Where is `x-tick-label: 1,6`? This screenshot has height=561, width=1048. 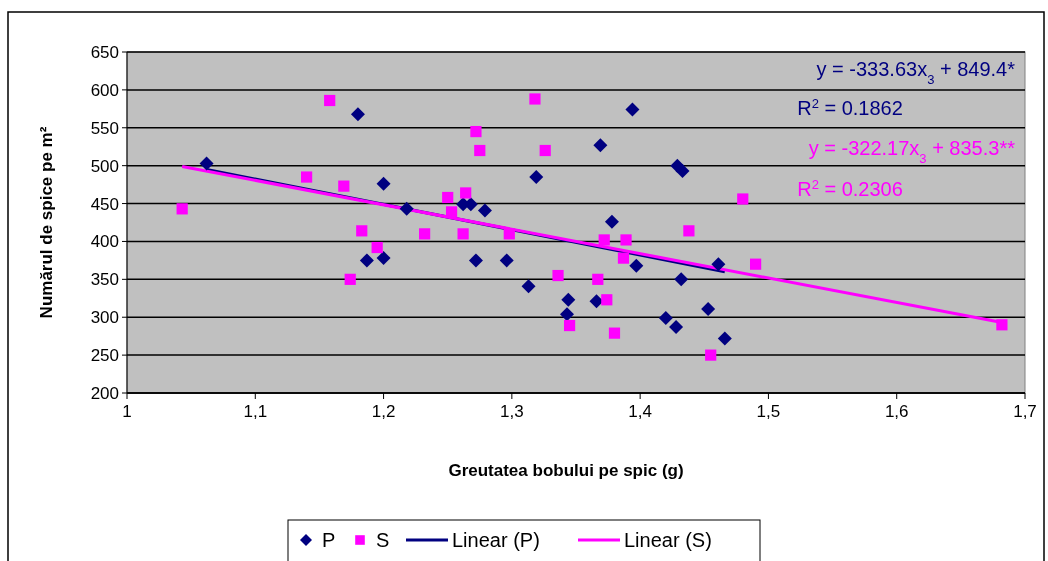
x-tick-label: 1,6 is located at coordinates (896, 411).